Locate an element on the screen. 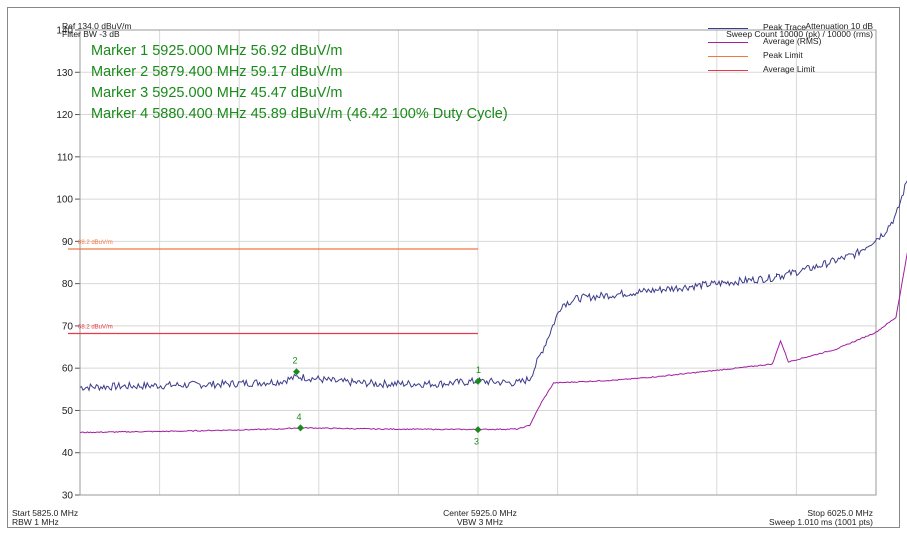  attenuation-label: Attenuation 10 dB is located at coordinates (839, 26).